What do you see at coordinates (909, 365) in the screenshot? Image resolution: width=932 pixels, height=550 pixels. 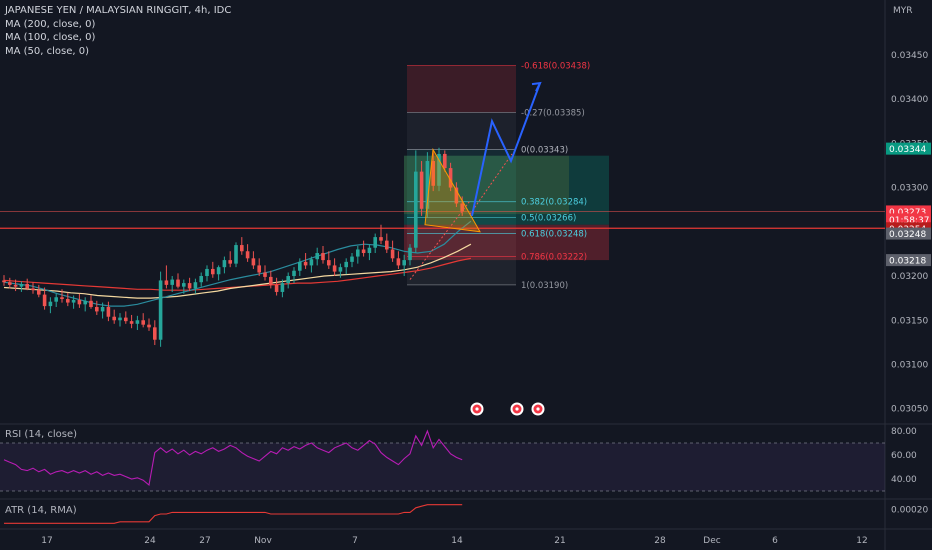 I see `y-tick-label: 0.03100` at bounding box center [909, 365].